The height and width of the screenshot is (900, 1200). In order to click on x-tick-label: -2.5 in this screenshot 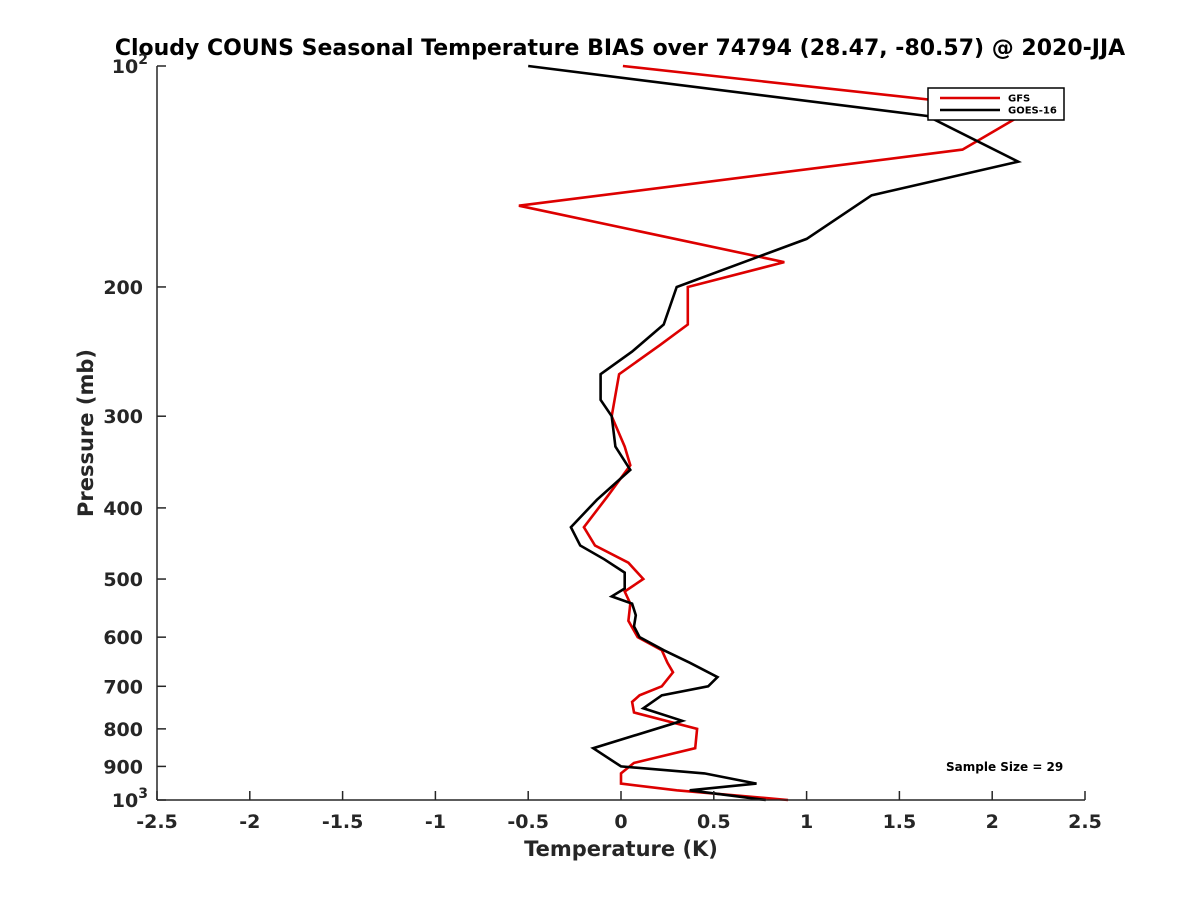, I will do `click(157, 822)`.